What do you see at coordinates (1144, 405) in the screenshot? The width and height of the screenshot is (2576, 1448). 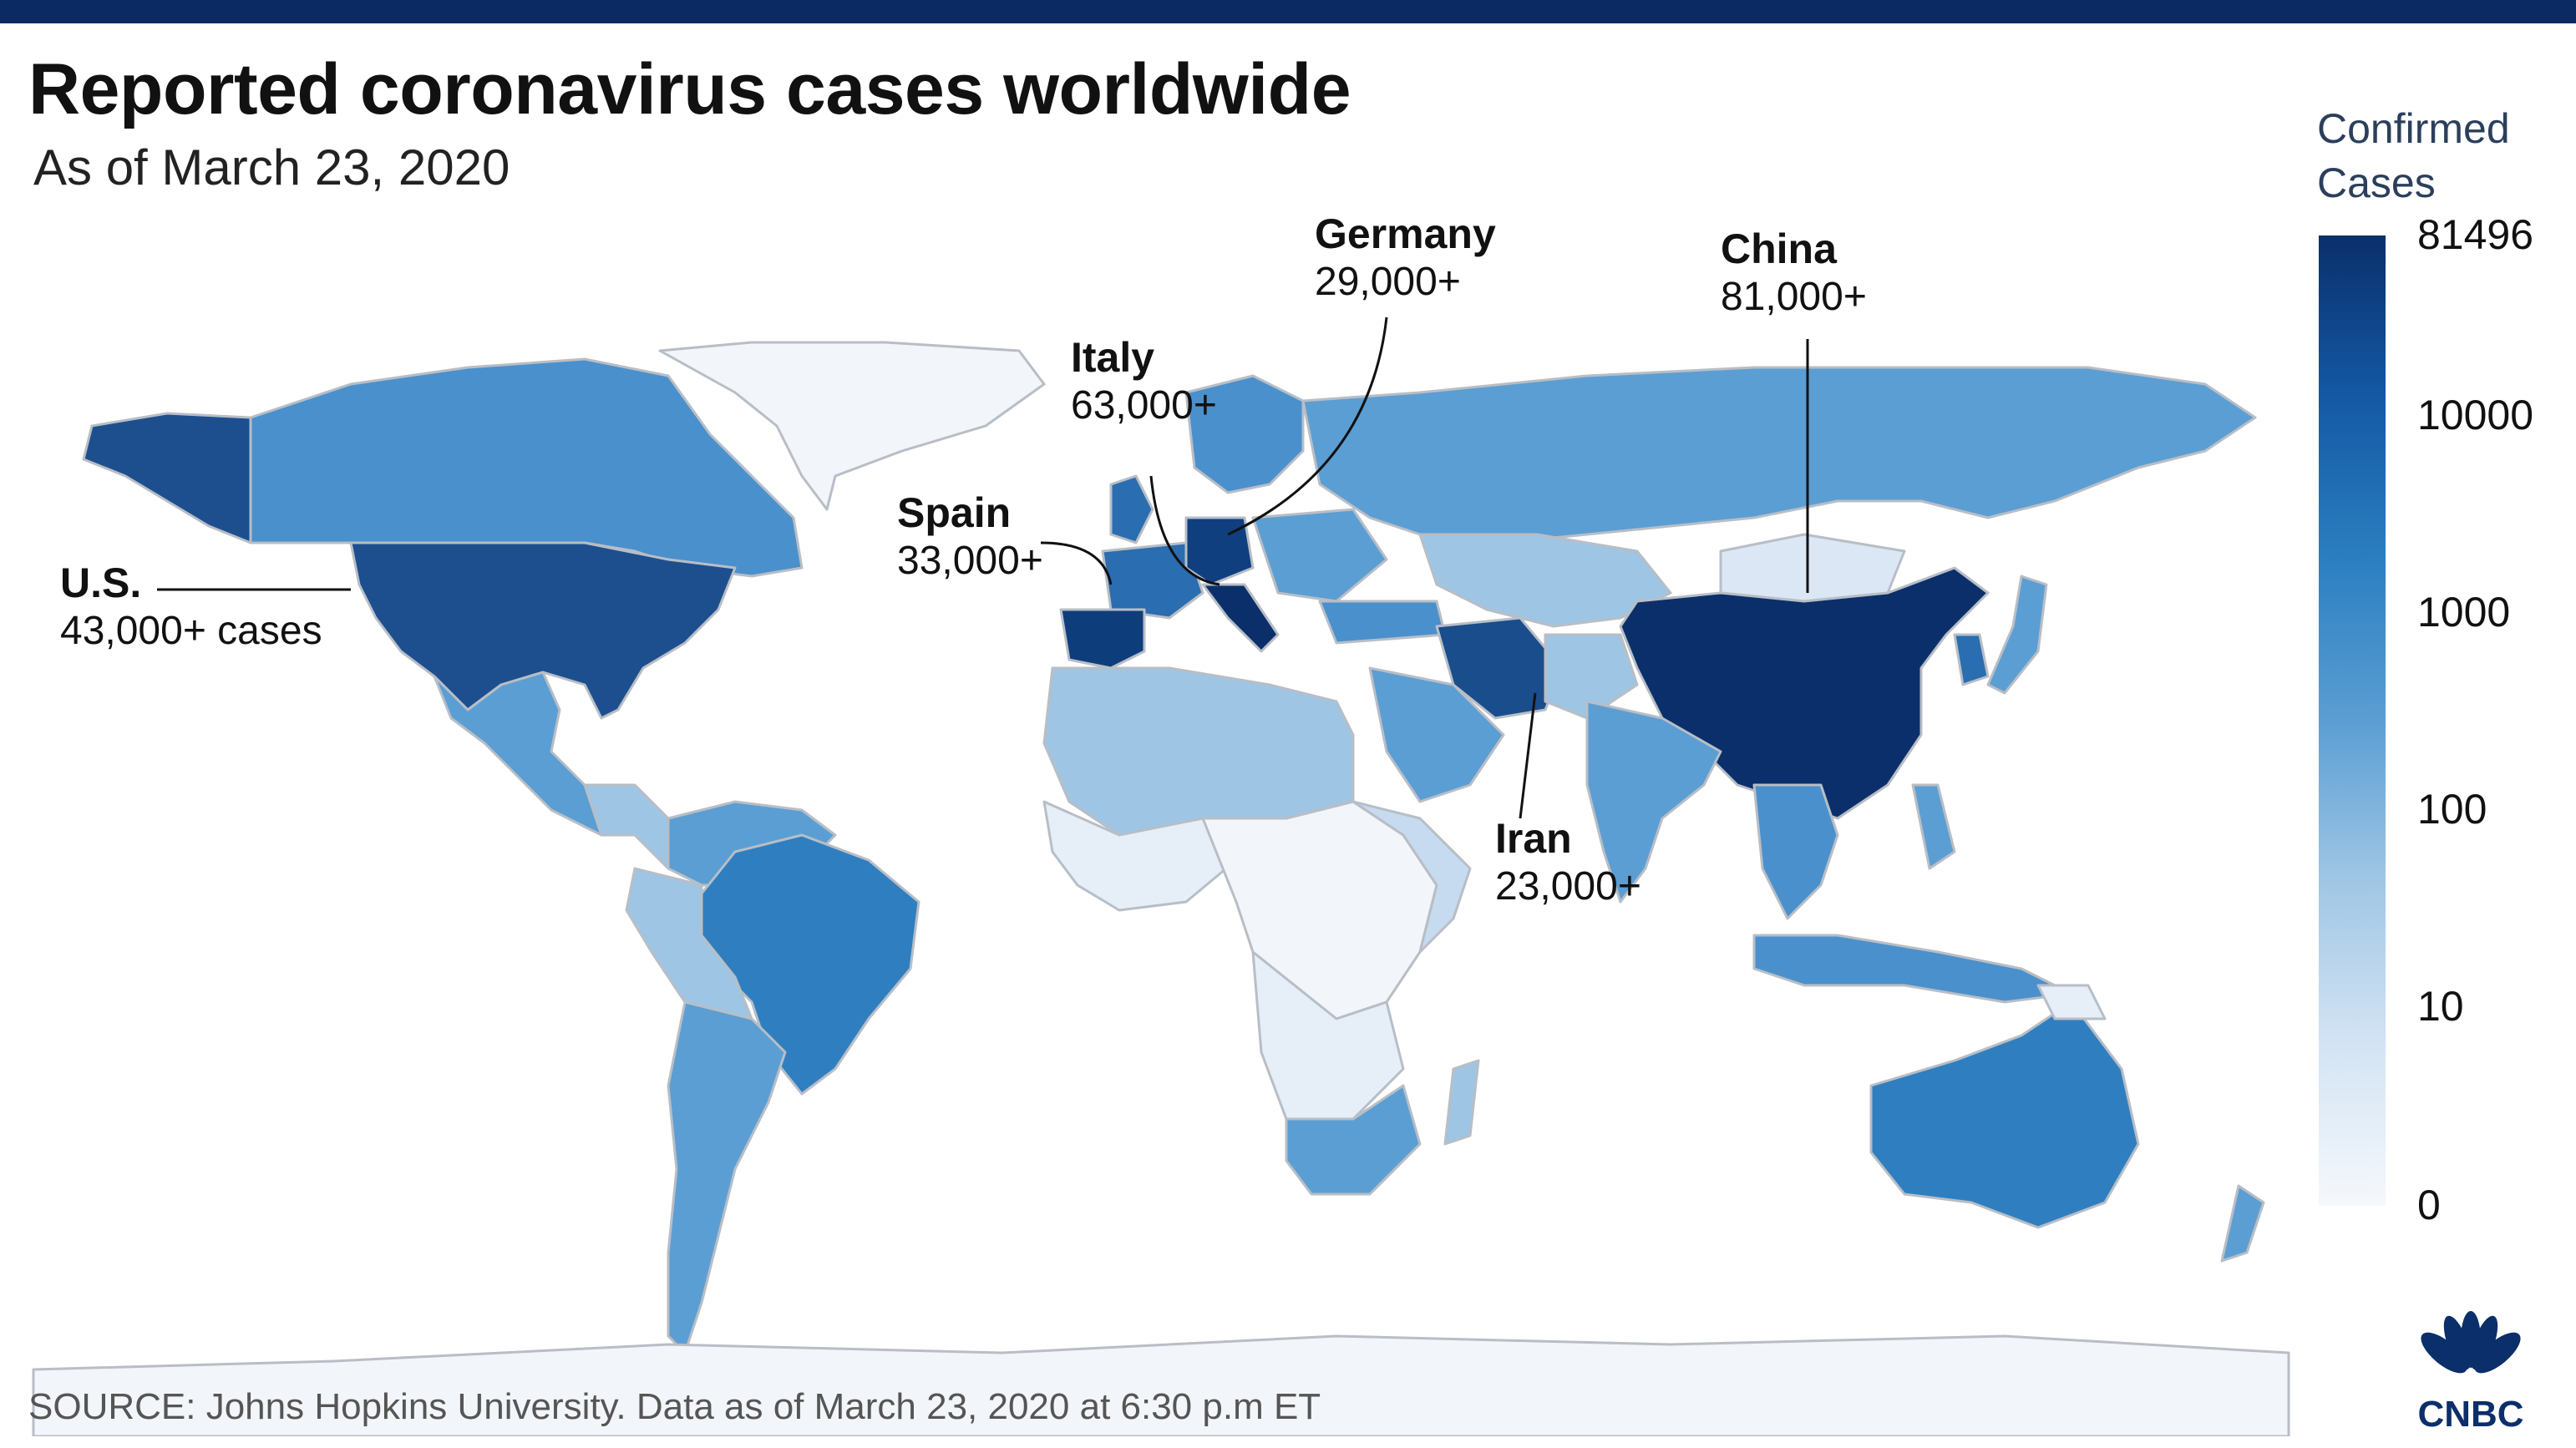 I see `callout-italy-value: 63,000+` at bounding box center [1144, 405].